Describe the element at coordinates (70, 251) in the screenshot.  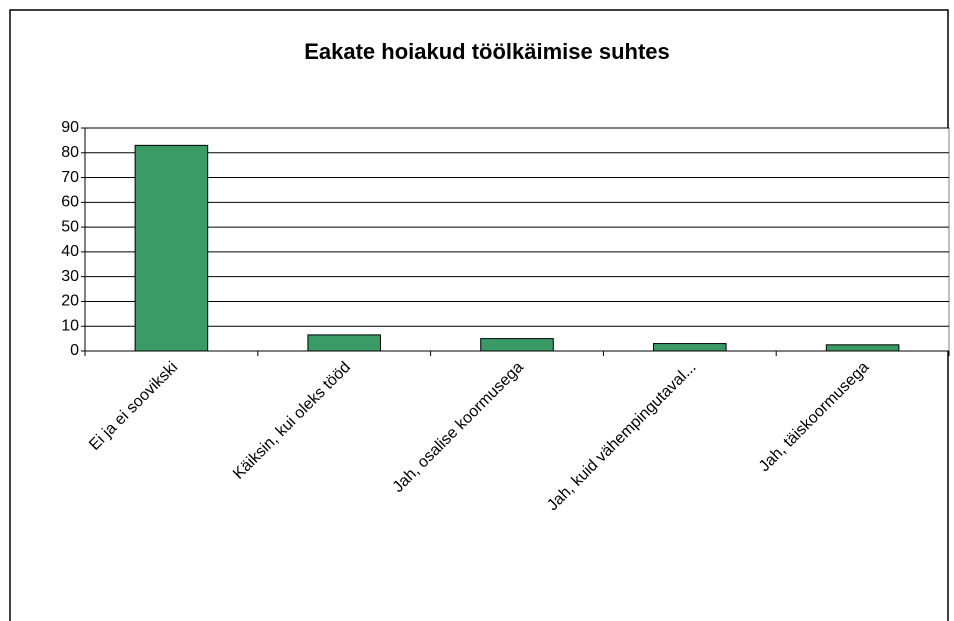
I see `y-tick-label: 40` at that location.